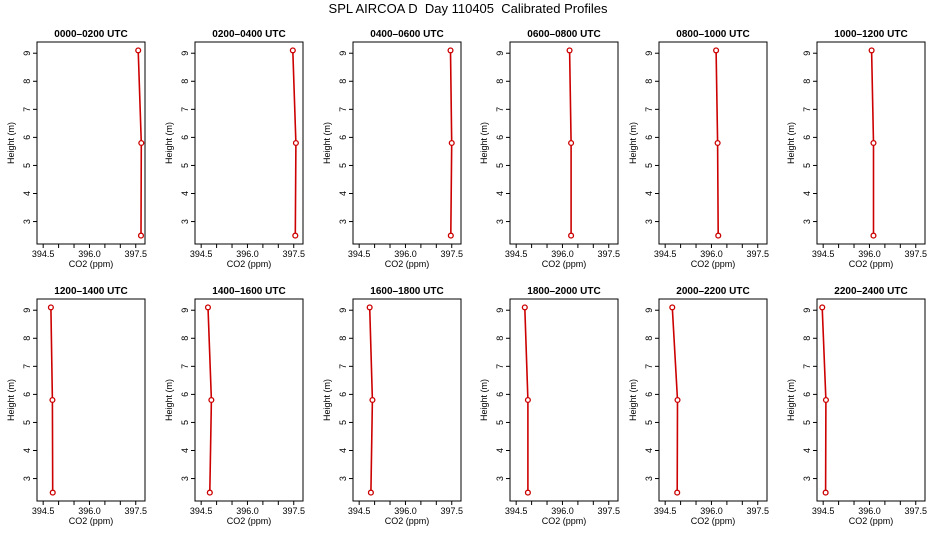  What do you see at coordinates (406, 34) in the screenshot?
I see `panel-title: 0400–0600 UTC` at bounding box center [406, 34].